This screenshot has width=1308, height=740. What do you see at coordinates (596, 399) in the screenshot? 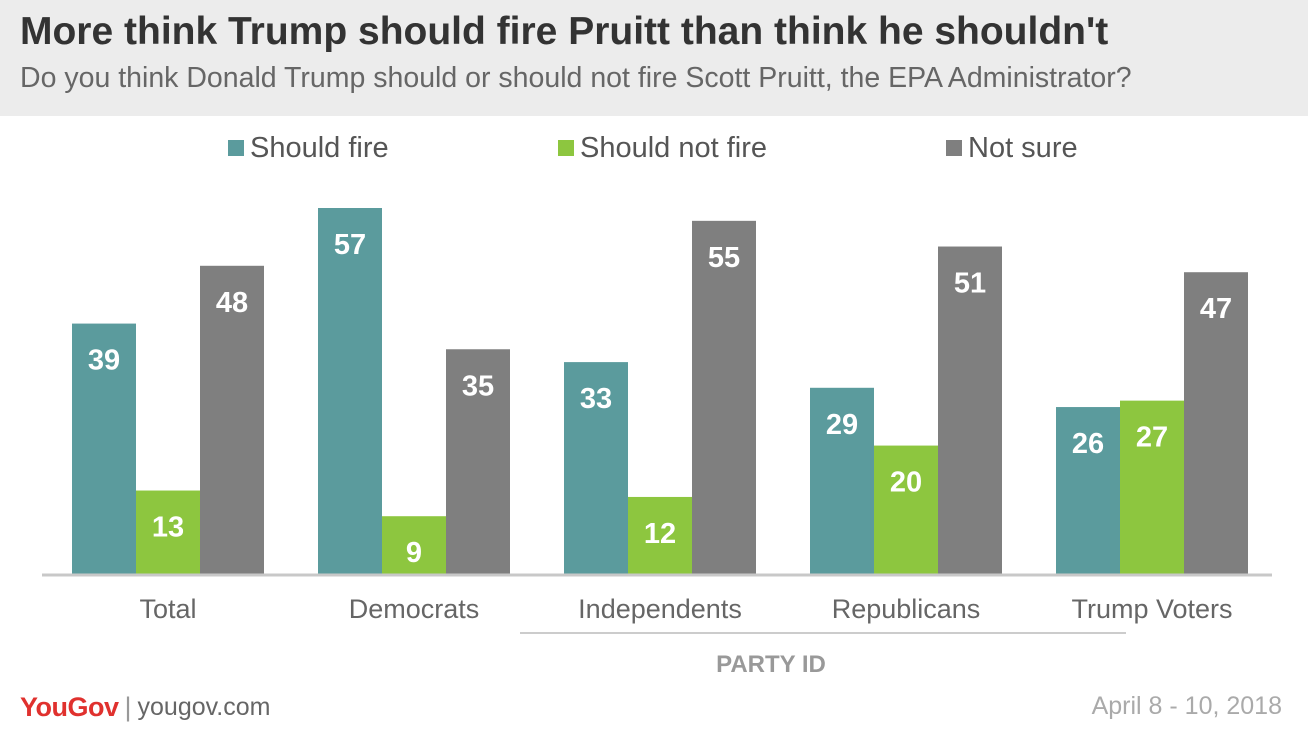
I see `bar-value-independents-should-fire: 33` at bounding box center [596, 399].